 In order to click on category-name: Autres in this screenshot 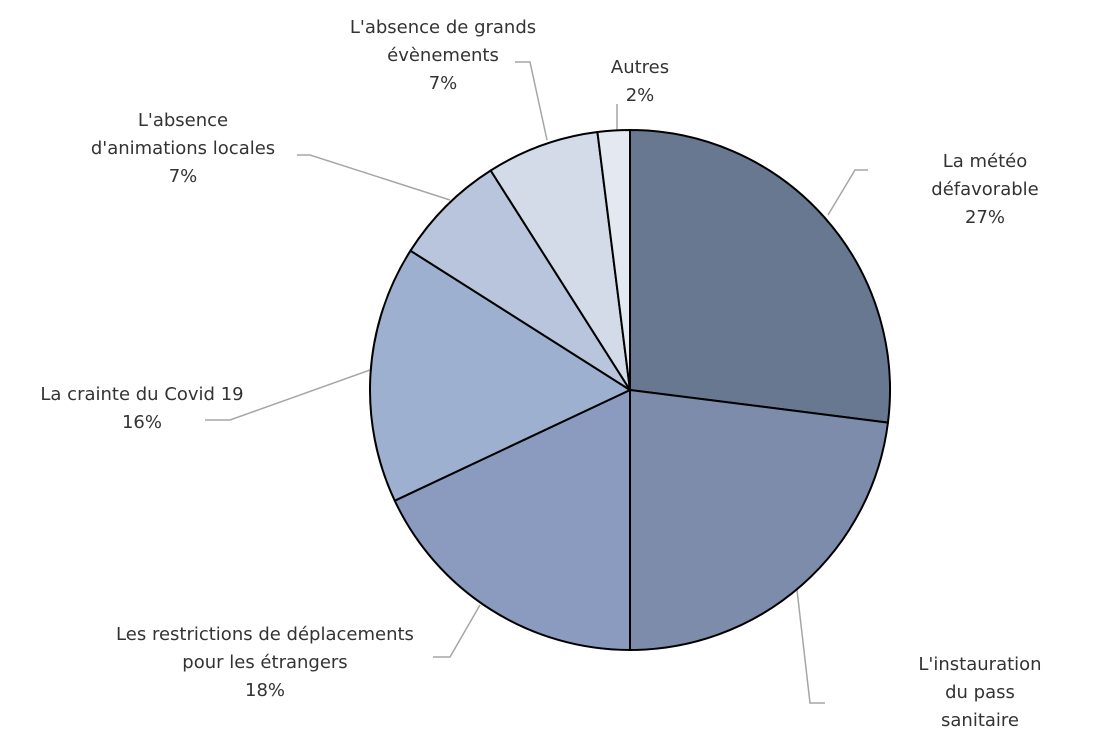, I will do `click(640, 67)`.